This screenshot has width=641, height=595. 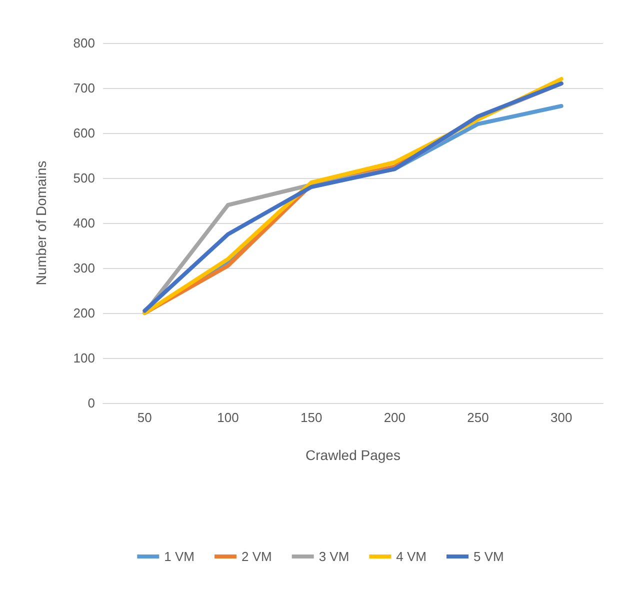 What do you see at coordinates (179, 556) in the screenshot?
I see `legend-label: 1 VM` at bounding box center [179, 556].